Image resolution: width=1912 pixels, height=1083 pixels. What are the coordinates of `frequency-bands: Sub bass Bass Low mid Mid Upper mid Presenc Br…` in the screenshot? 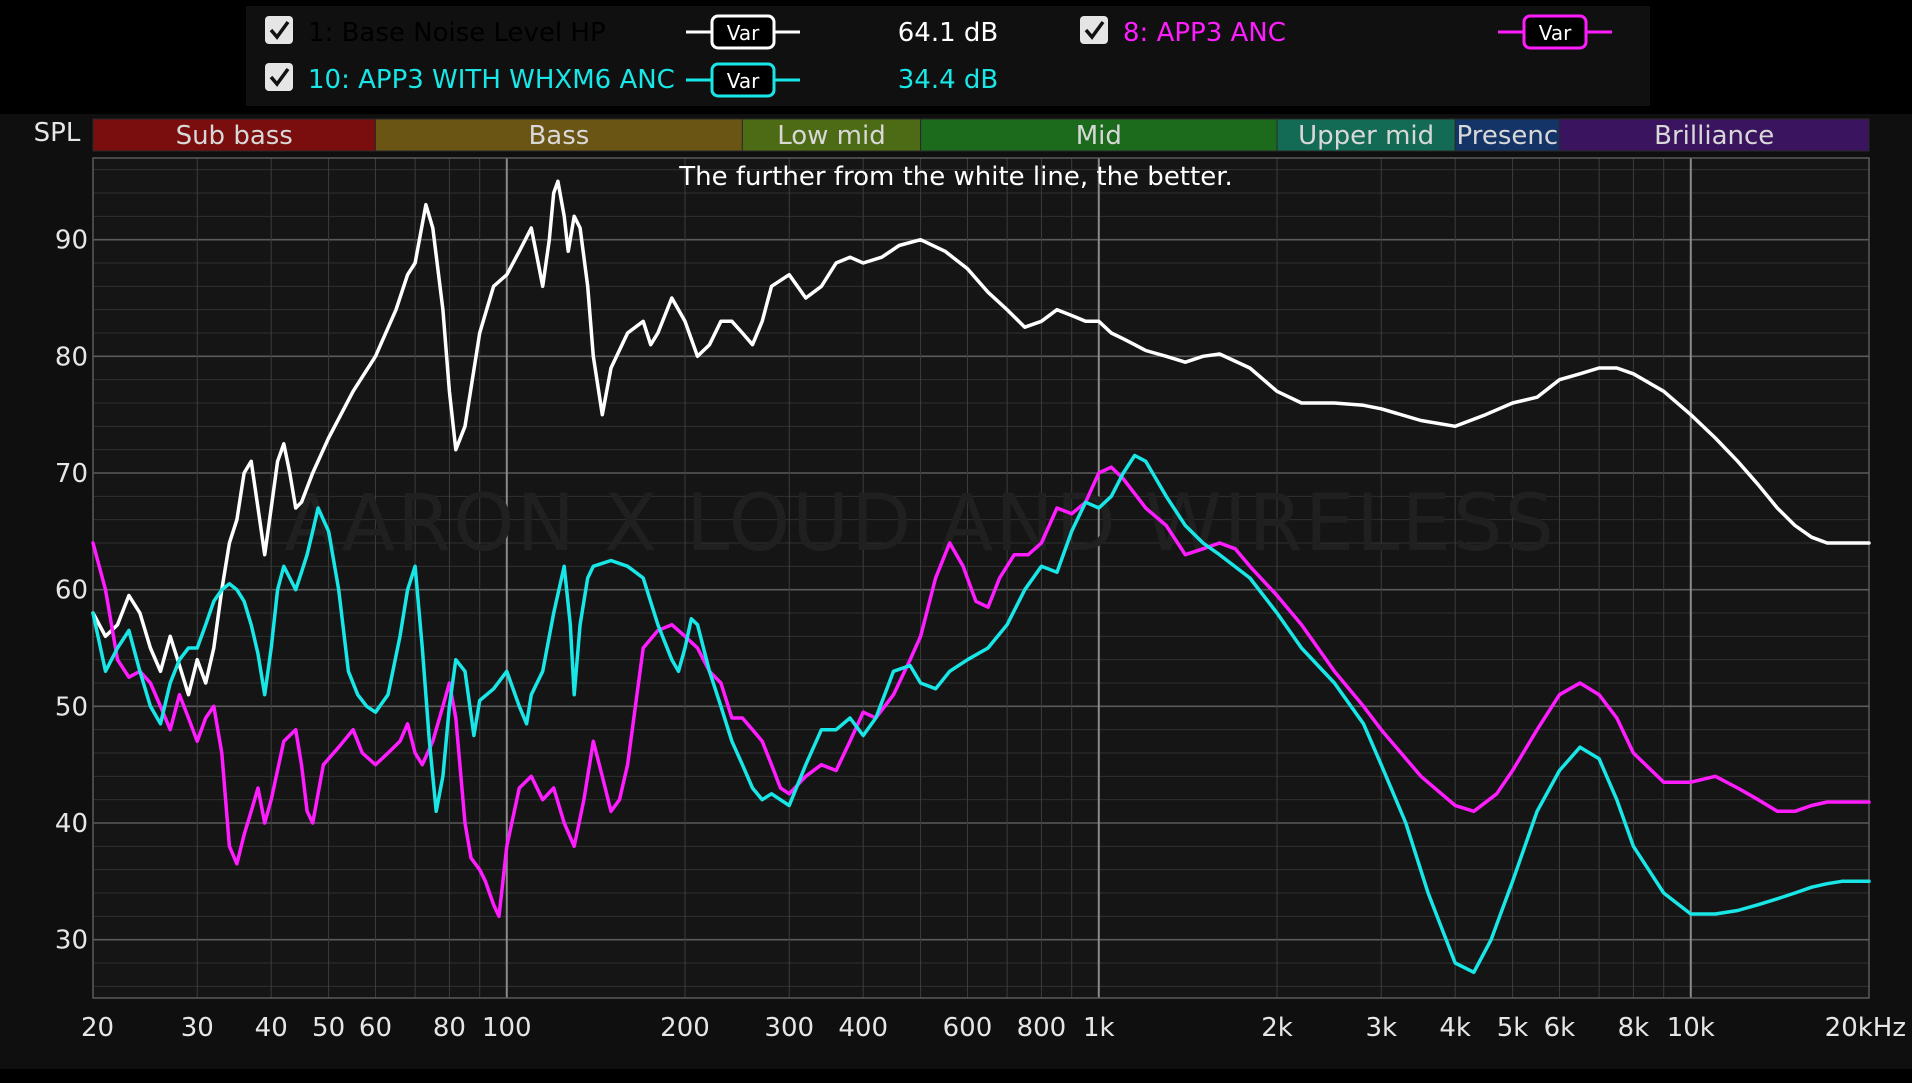 It's located at (981, 135).